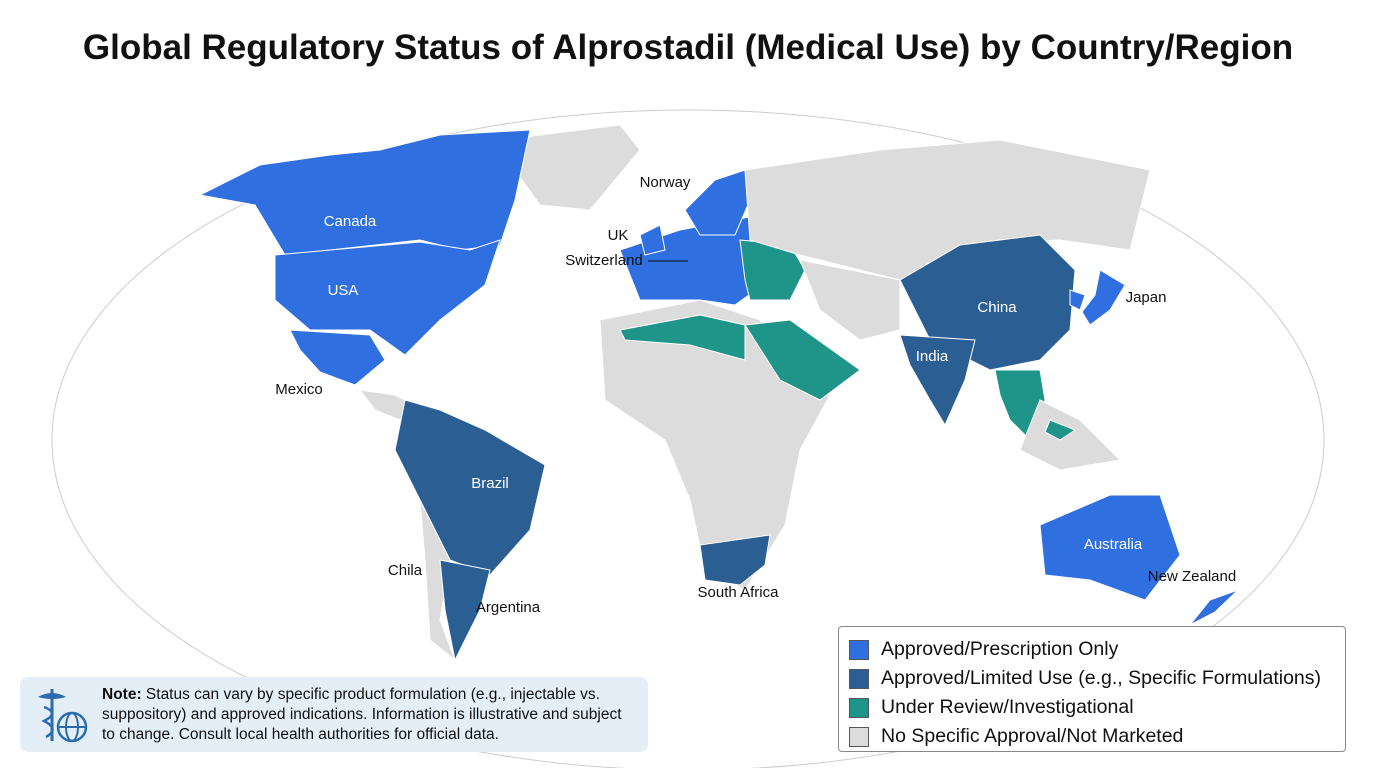  Describe the element at coordinates (350, 221) in the screenshot. I see `country-label: Canada` at that location.